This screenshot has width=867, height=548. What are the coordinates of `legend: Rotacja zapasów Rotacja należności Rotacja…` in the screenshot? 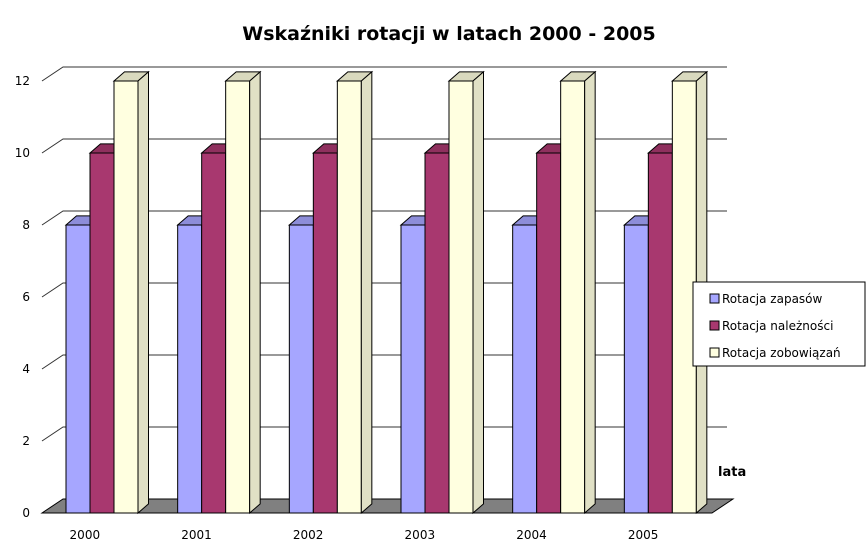 It's located at (779, 324).